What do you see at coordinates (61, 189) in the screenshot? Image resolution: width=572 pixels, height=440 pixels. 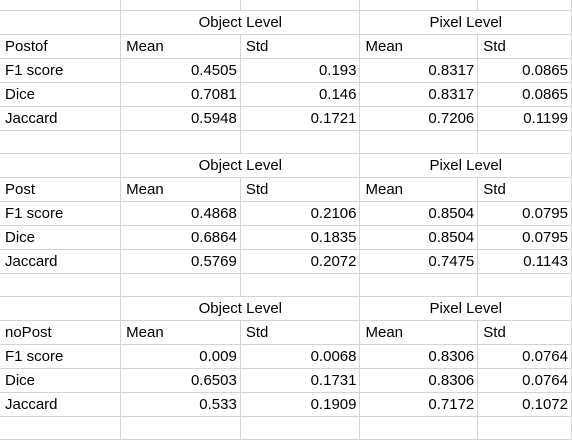 I see `table-name-cell: Post` at bounding box center [61, 189].